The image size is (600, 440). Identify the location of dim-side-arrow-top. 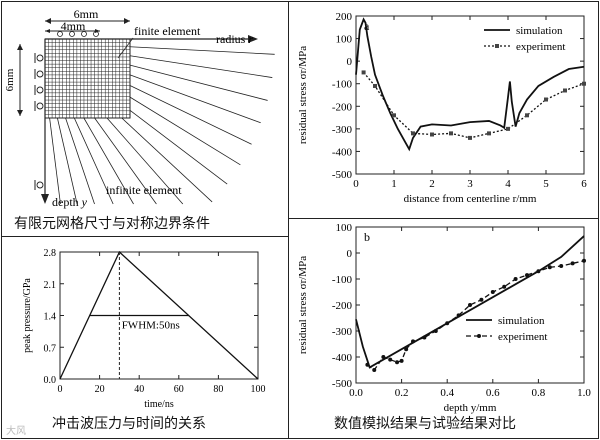
(20, 47).